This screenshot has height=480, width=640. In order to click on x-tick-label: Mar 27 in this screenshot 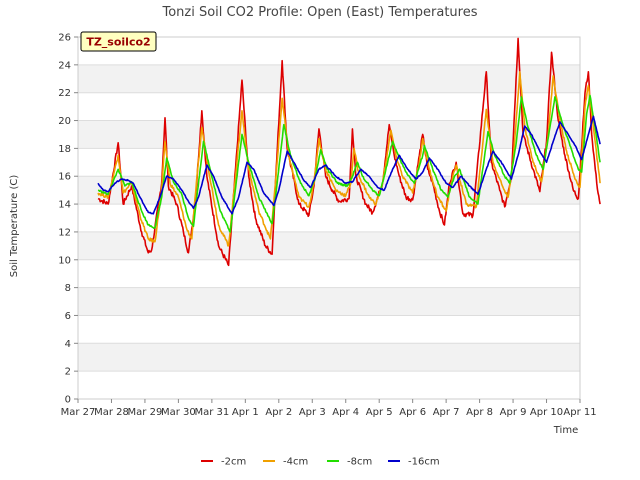, I will do `click(78, 412)`.